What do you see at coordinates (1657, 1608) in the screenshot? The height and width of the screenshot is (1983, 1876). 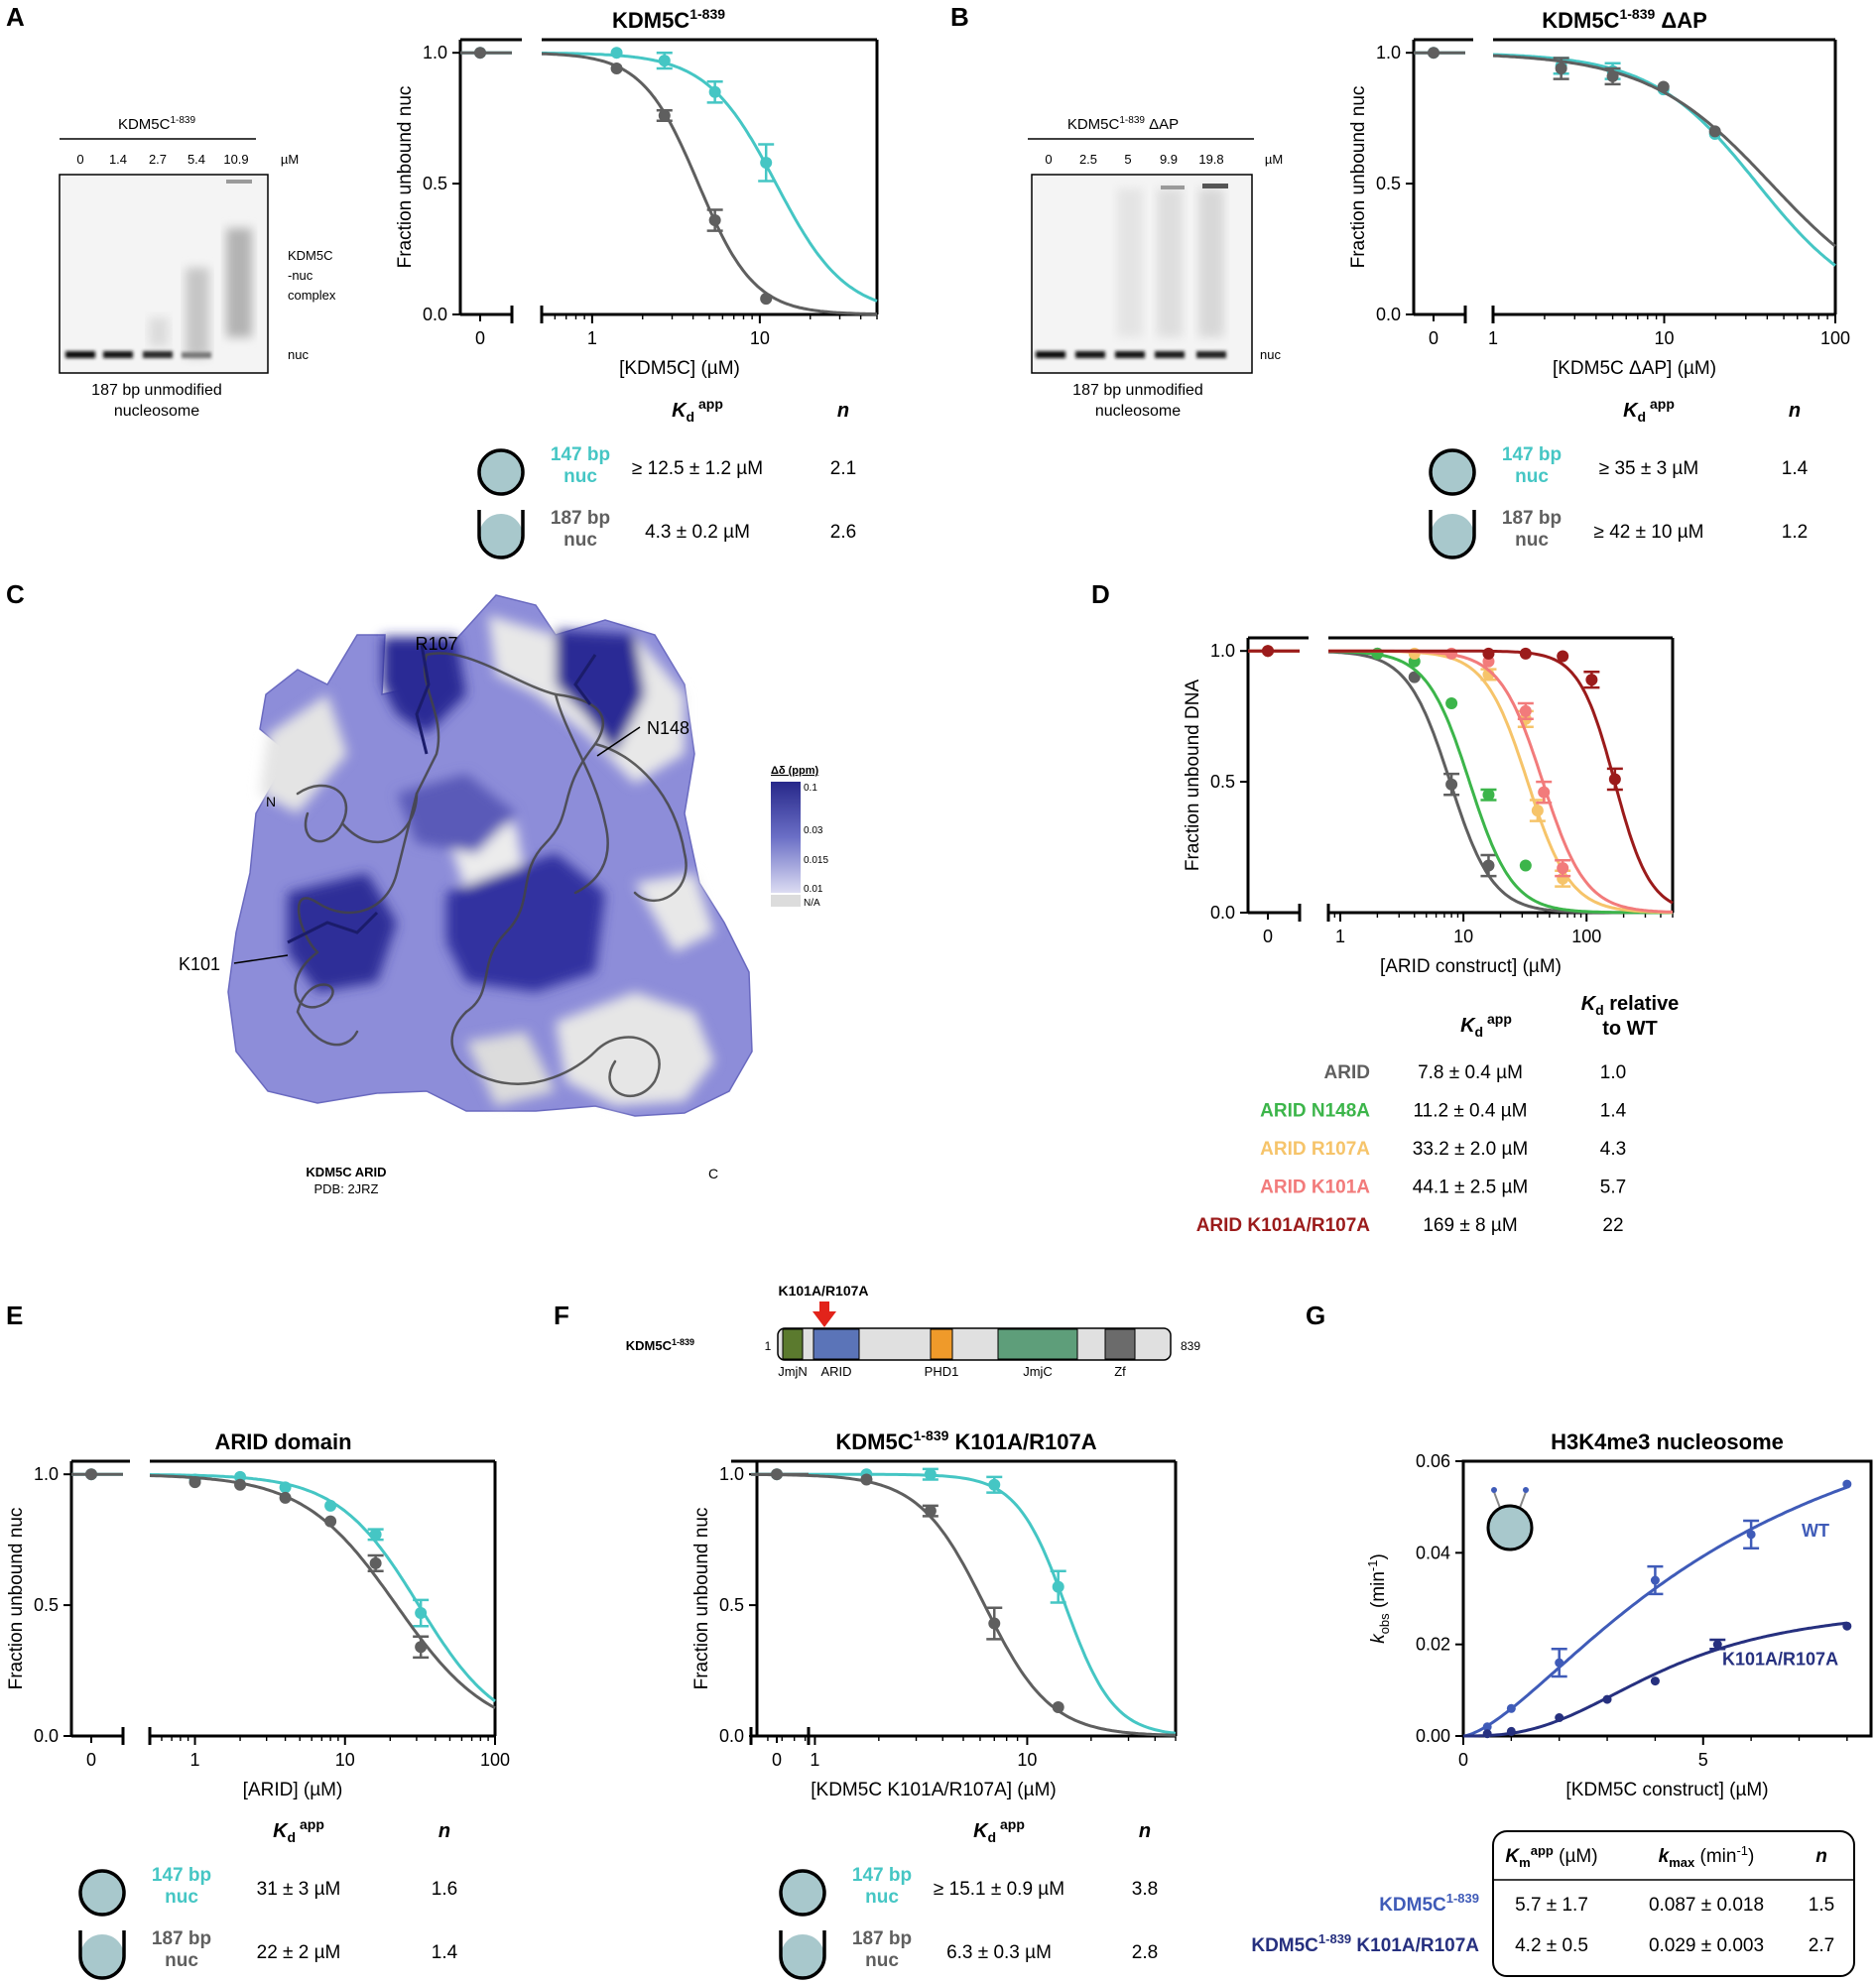 I see `series-wt: WT` at bounding box center [1657, 1608].